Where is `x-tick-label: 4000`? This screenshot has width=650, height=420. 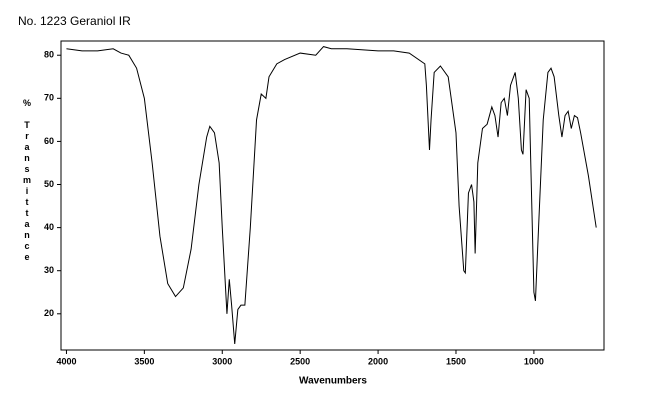 x-tick-label: 4000 is located at coordinates (66, 361).